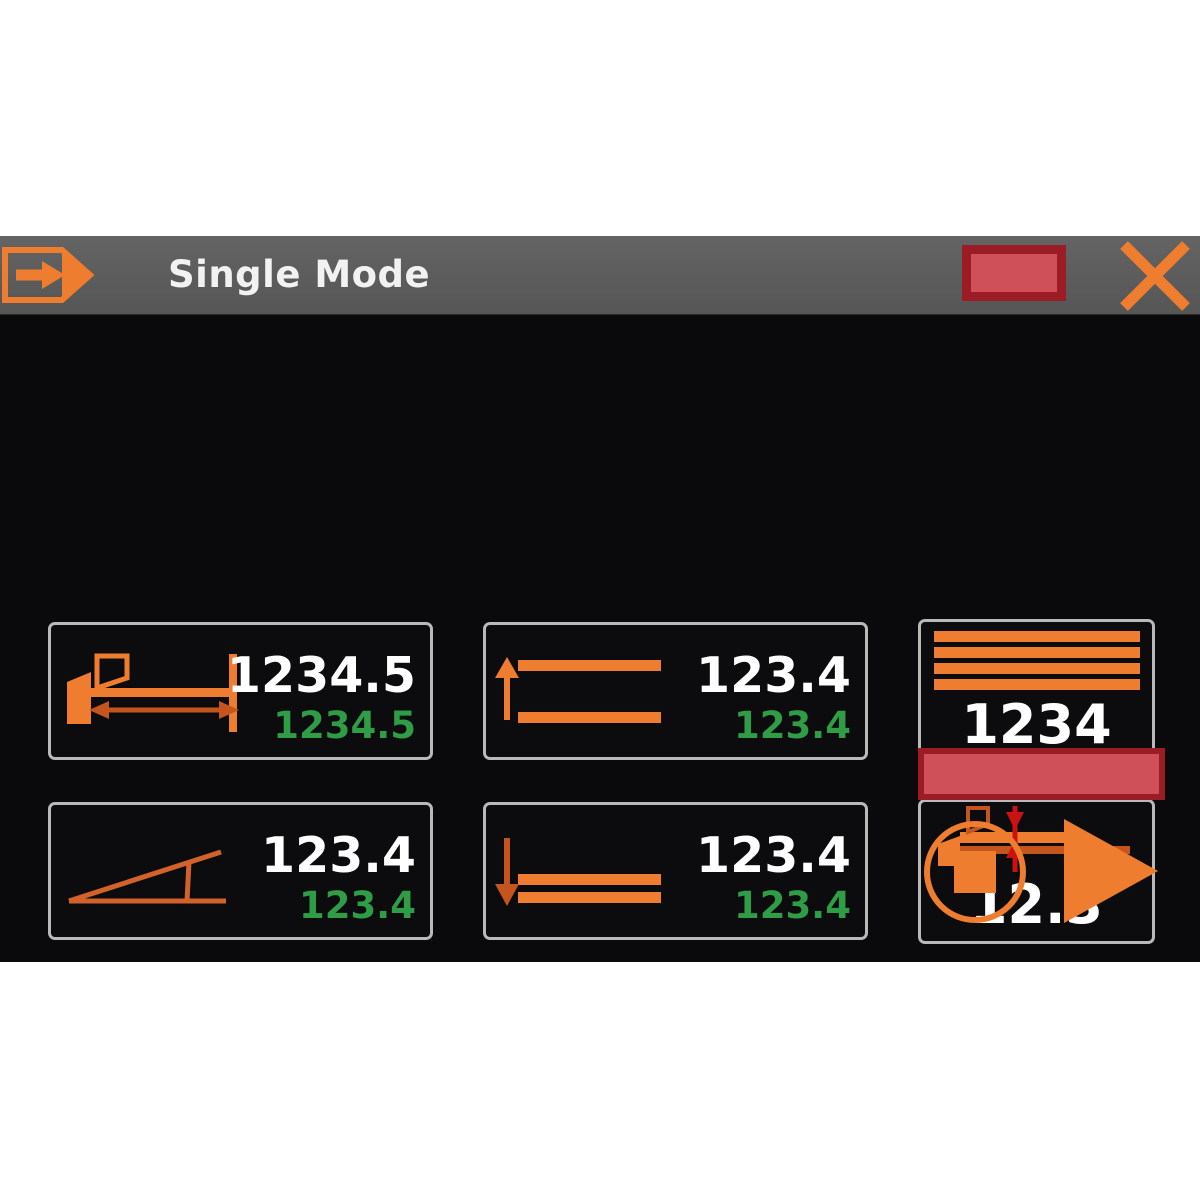  What do you see at coordinates (338, 855) in the screenshot?
I see `angle-value: 123.4` at bounding box center [338, 855].